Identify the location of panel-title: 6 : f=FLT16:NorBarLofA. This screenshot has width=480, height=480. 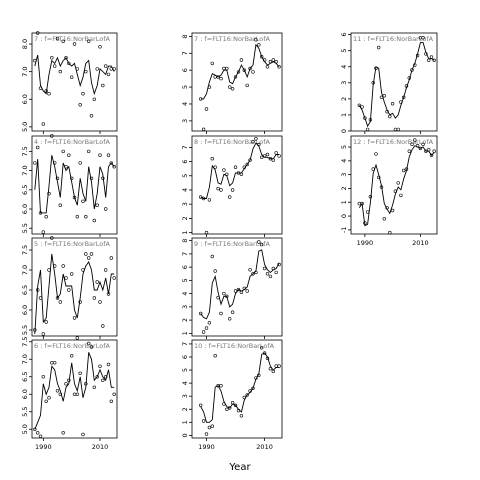
(72, 346).